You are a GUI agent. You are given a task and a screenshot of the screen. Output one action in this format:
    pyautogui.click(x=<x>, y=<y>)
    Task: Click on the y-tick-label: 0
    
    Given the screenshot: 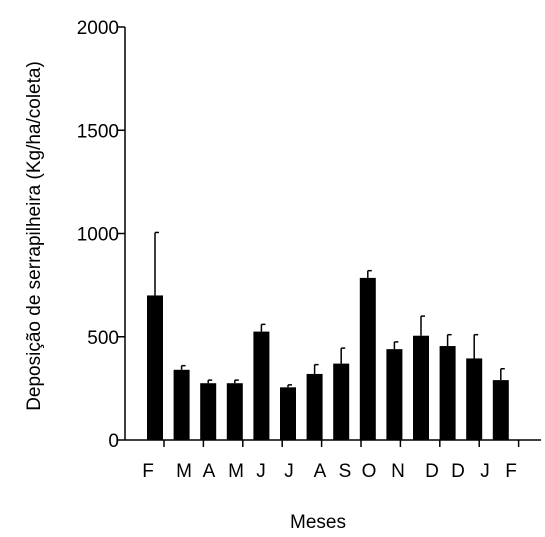 What is the action you would take?
    pyautogui.click(x=113, y=441)
    